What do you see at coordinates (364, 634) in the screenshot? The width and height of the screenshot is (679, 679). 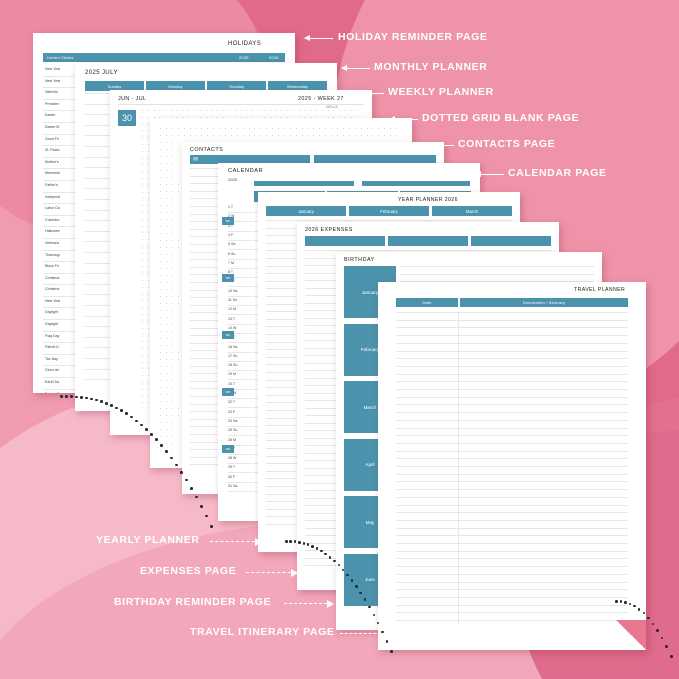 I see `callout-dash-travel` at bounding box center [364, 634].